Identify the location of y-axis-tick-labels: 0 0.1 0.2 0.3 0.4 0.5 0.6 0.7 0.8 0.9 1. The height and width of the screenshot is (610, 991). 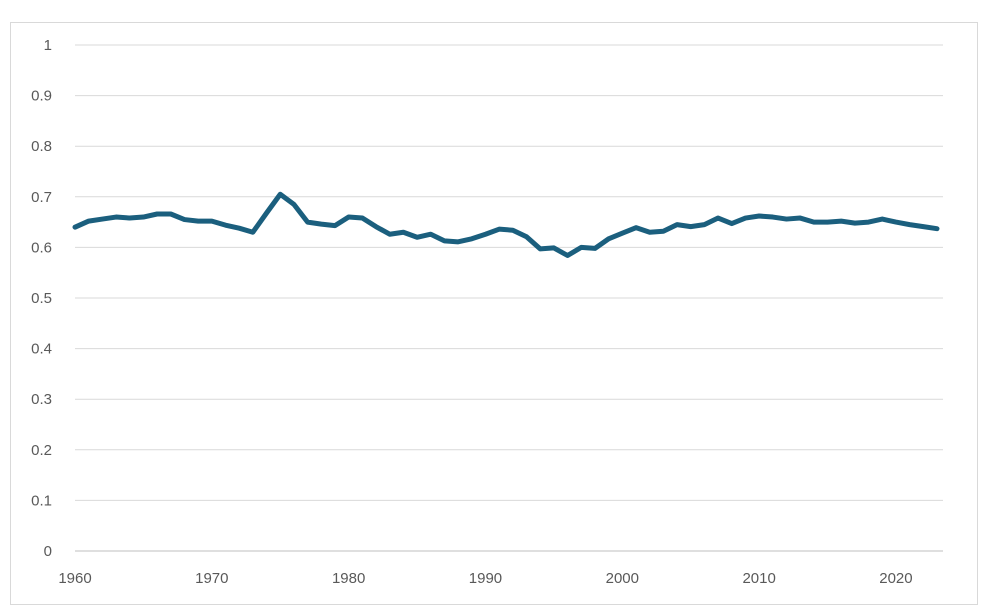
(41, 298).